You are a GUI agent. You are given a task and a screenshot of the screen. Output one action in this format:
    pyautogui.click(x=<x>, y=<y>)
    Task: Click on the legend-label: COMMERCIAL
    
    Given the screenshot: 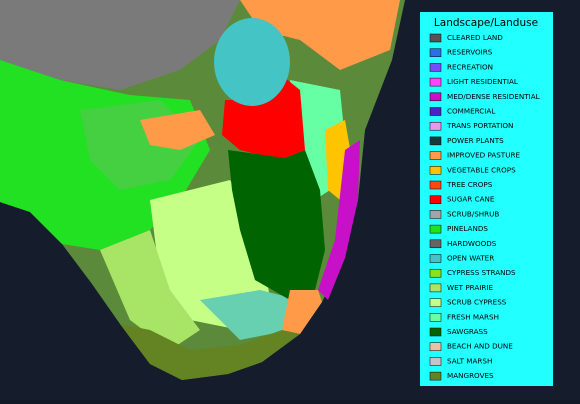 What is the action you would take?
    pyautogui.click(x=471, y=111)
    